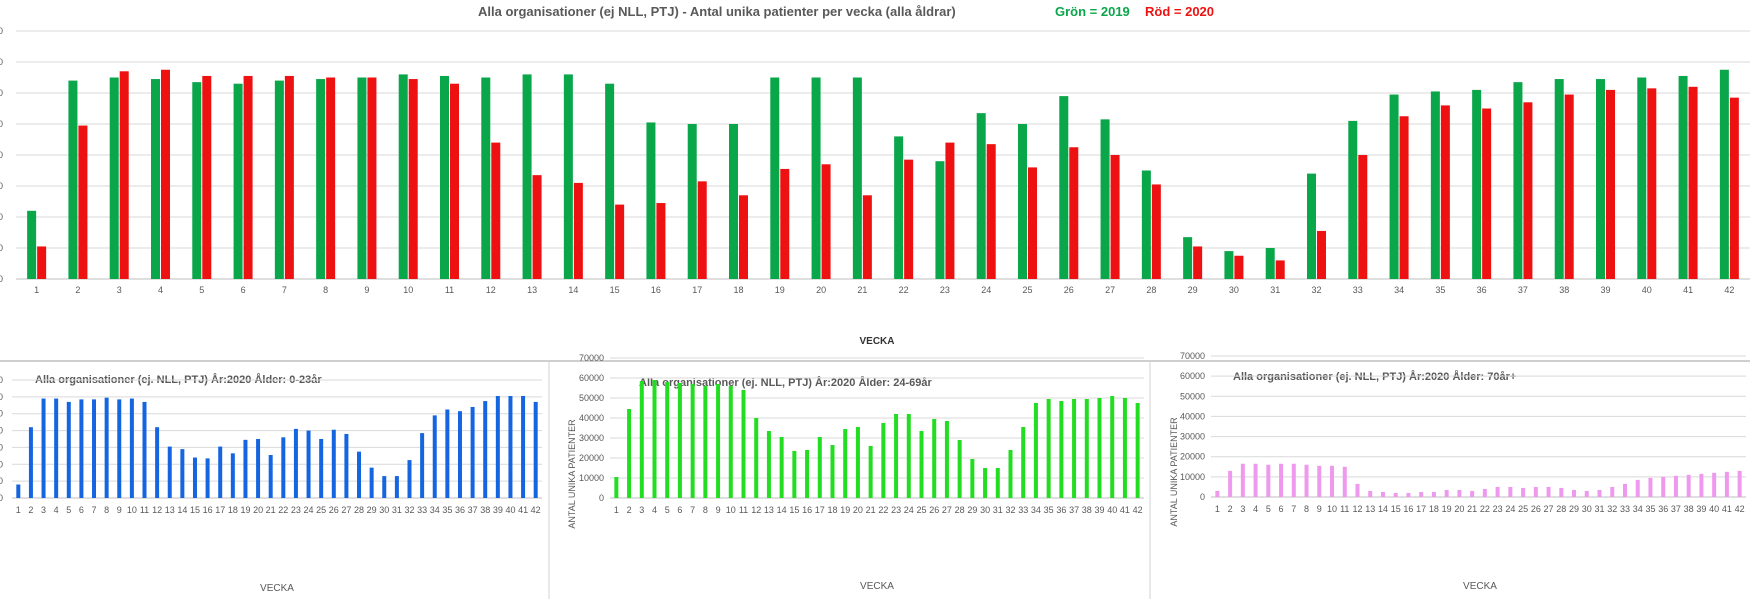 Image resolution: width=1750 pixels, height=604 pixels. Describe the element at coordinates (1275, 290) in the screenshot. I see `top-x-tick-label: 31` at that location.